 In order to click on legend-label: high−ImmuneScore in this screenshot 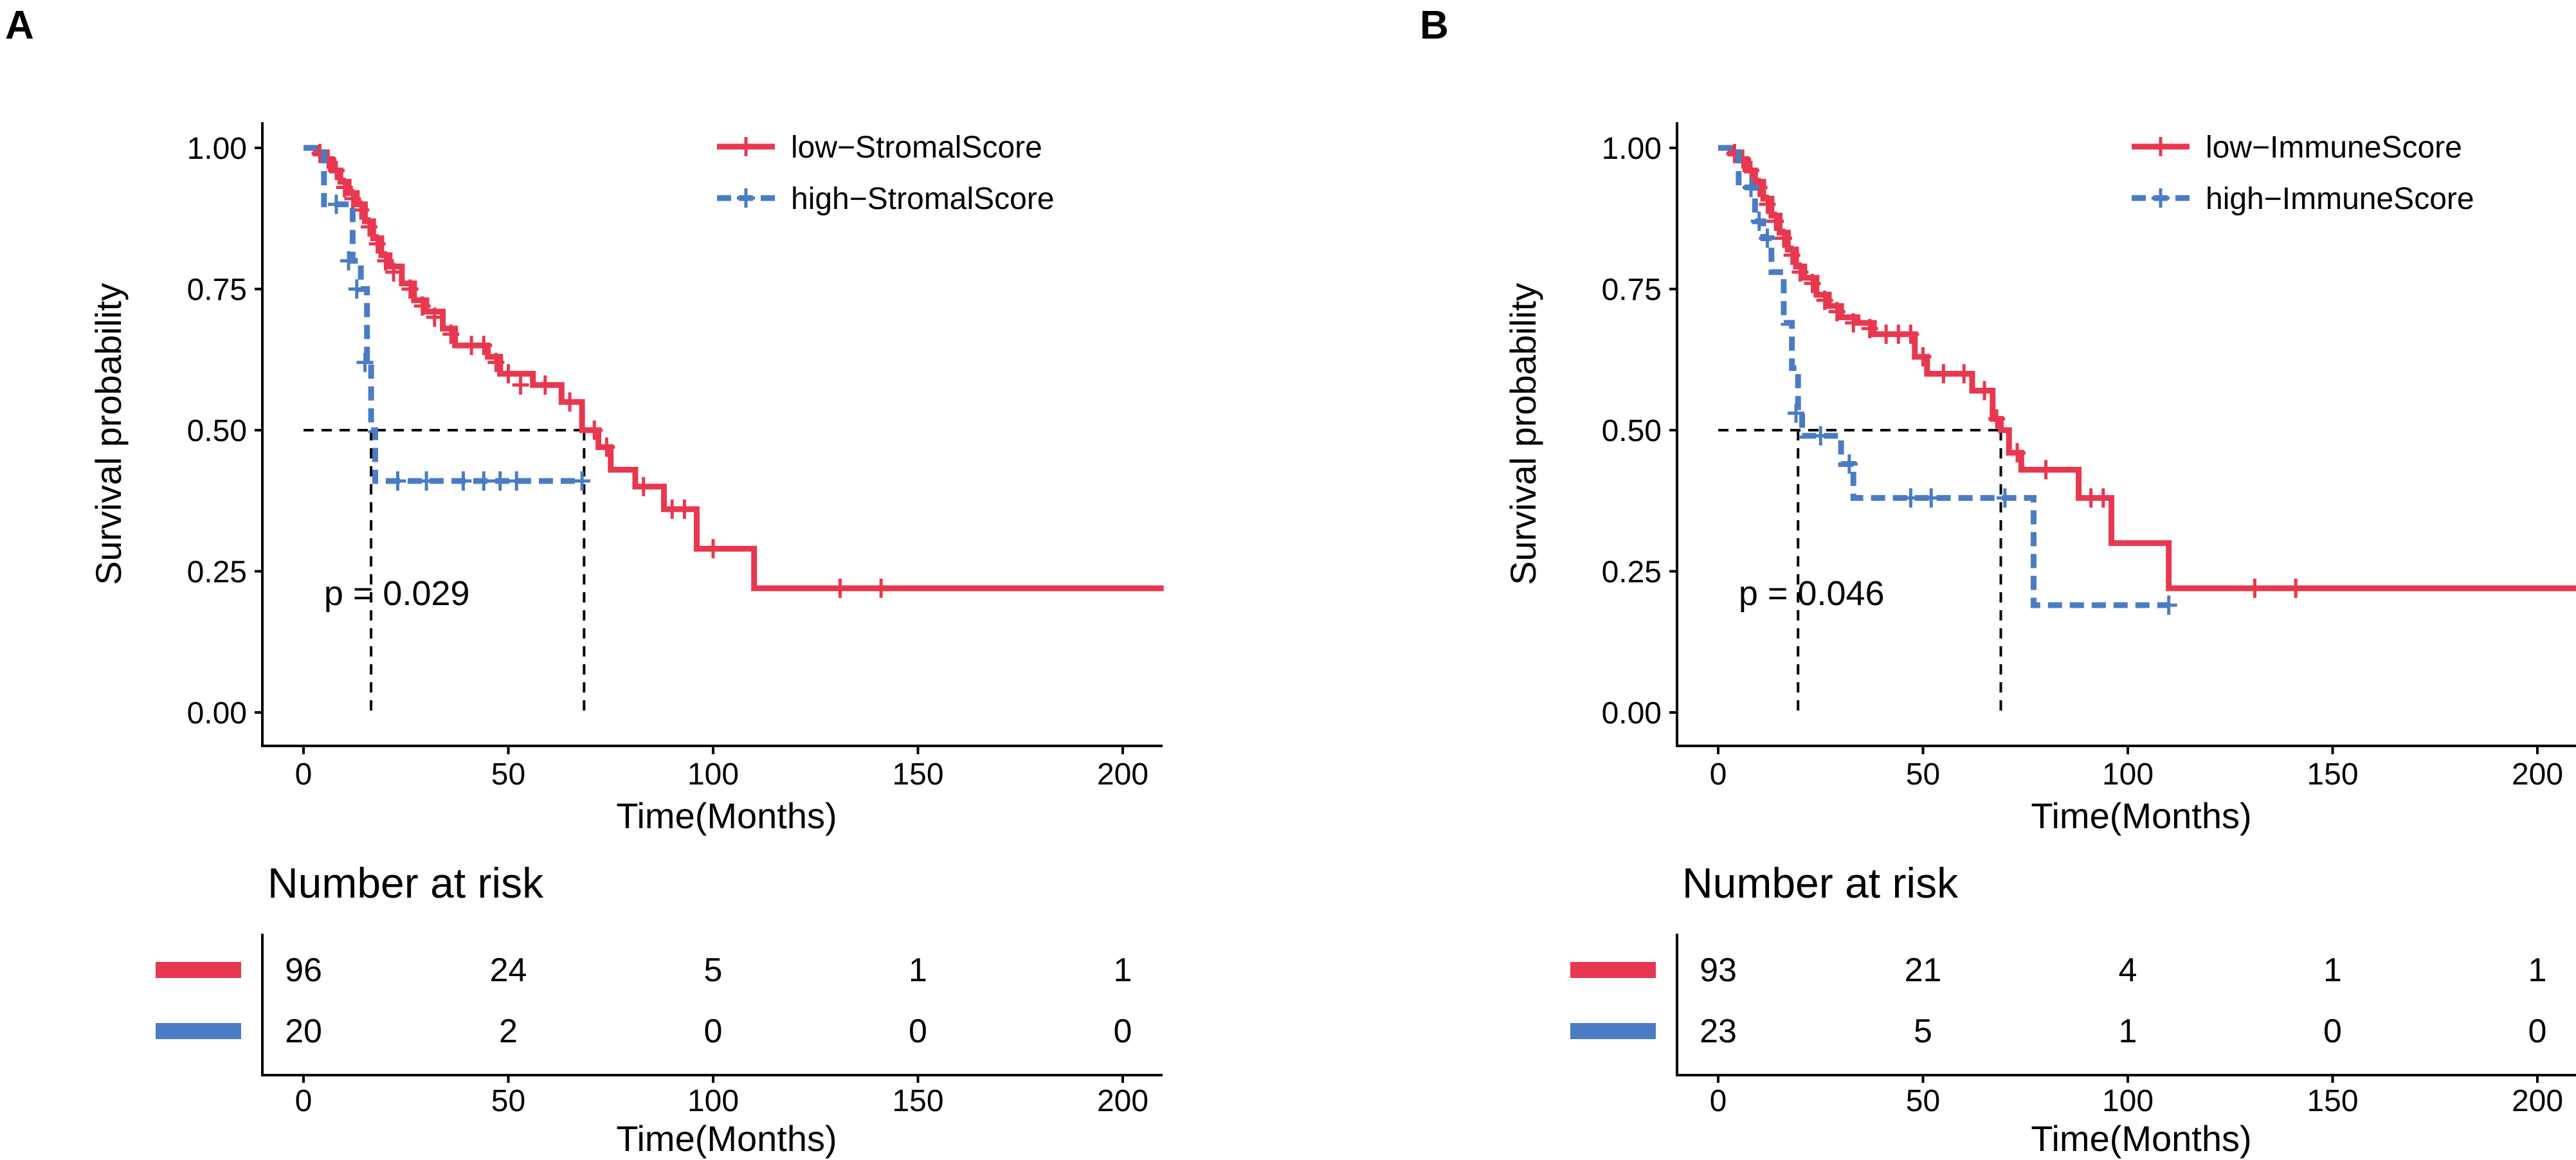, I will do `click(2340, 199)`.